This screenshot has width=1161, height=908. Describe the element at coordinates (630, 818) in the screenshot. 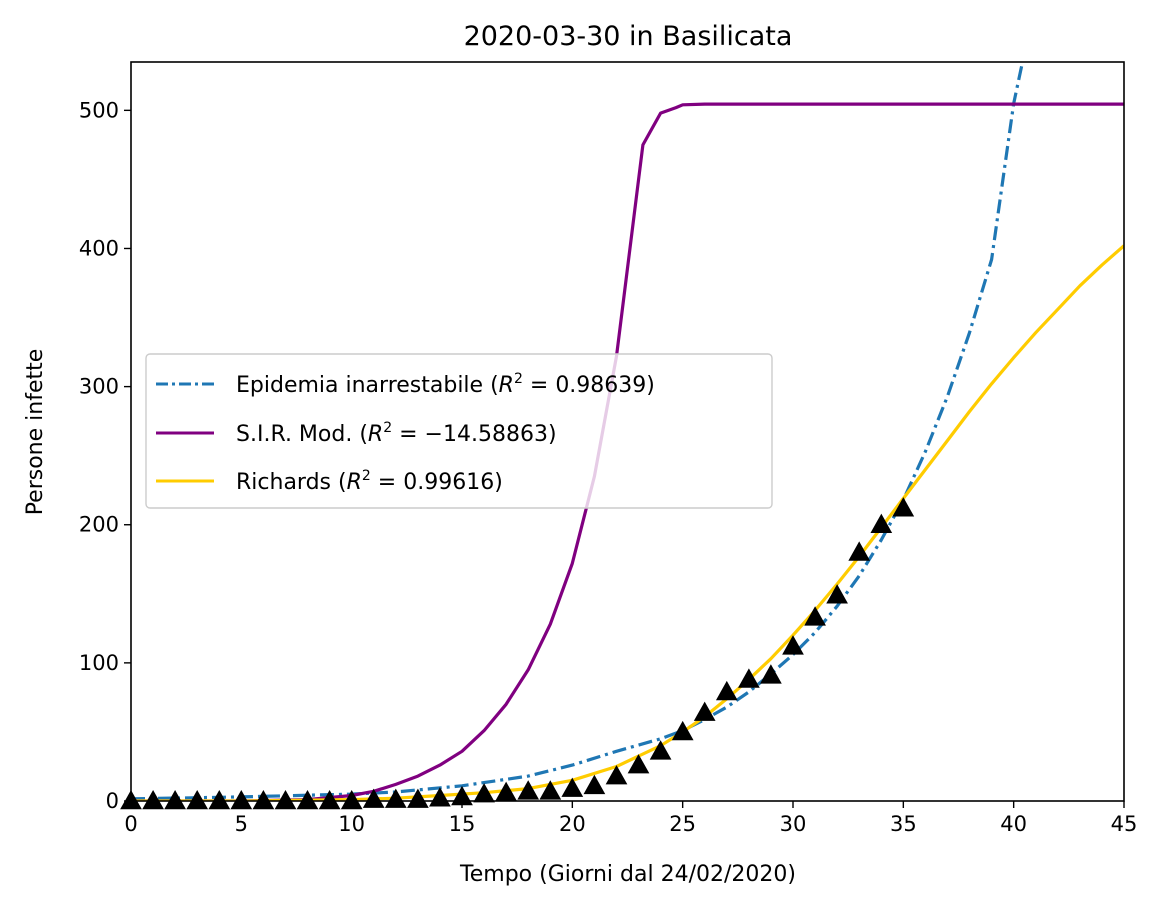

I see `x-axis: 0 5 10 15 20 25 30 35 40 45` at that location.